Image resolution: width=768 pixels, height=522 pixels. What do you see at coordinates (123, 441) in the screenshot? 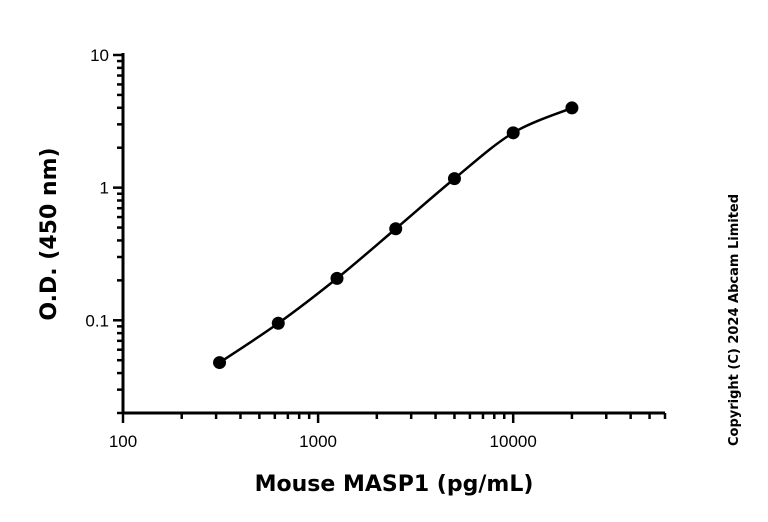
I see `x-tick-label: 100` at bounding box center [123, 441].